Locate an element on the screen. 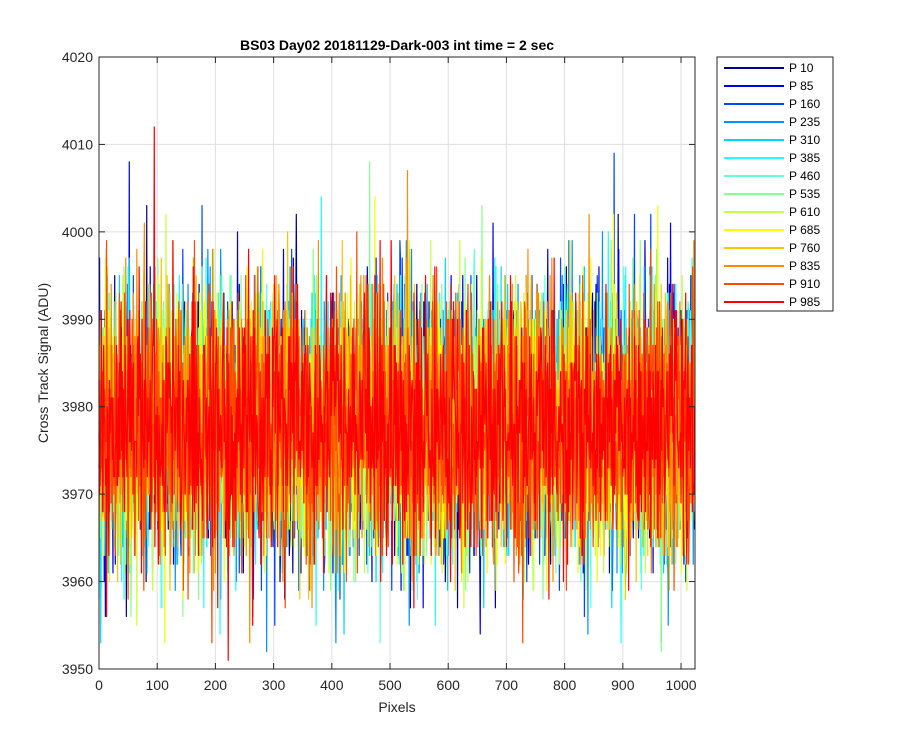  x-tick-label: 0 is located at coordinates (99, 685).